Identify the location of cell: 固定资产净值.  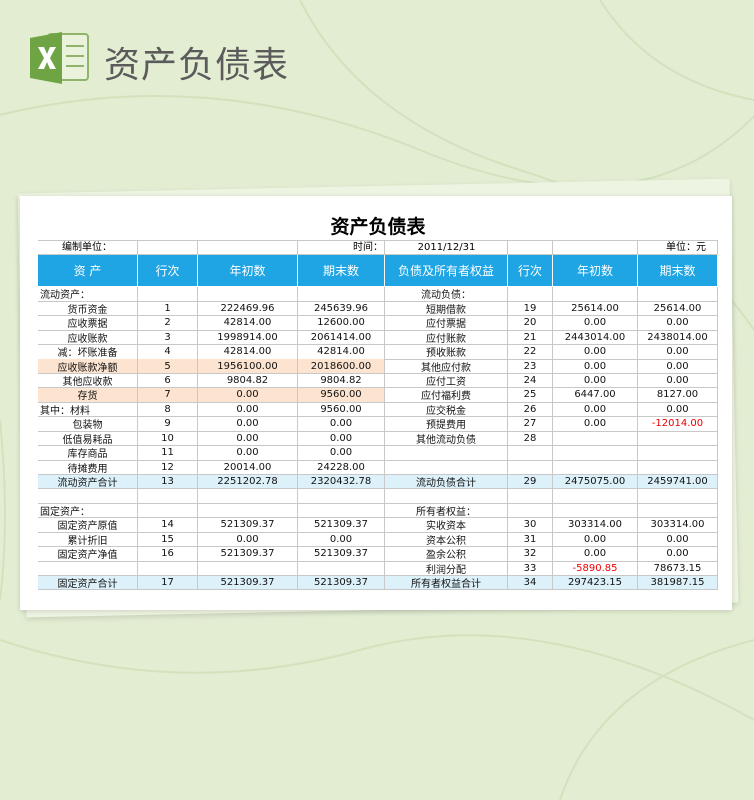
(88, 554).